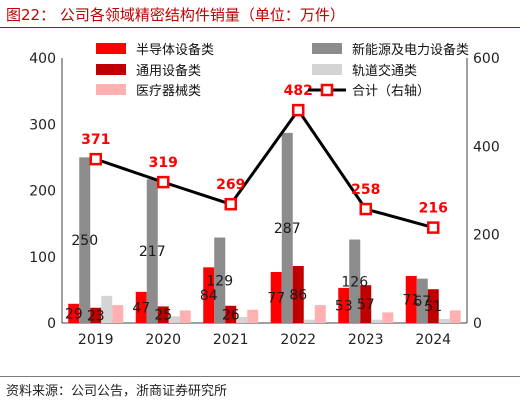 This screenshot has width=520, height=403. Describe the element at coordinates (175, 15) in the screenshot. I see `figure-title: 图22： 公司各领域精密结构件销量（单位：万件）` at that location.